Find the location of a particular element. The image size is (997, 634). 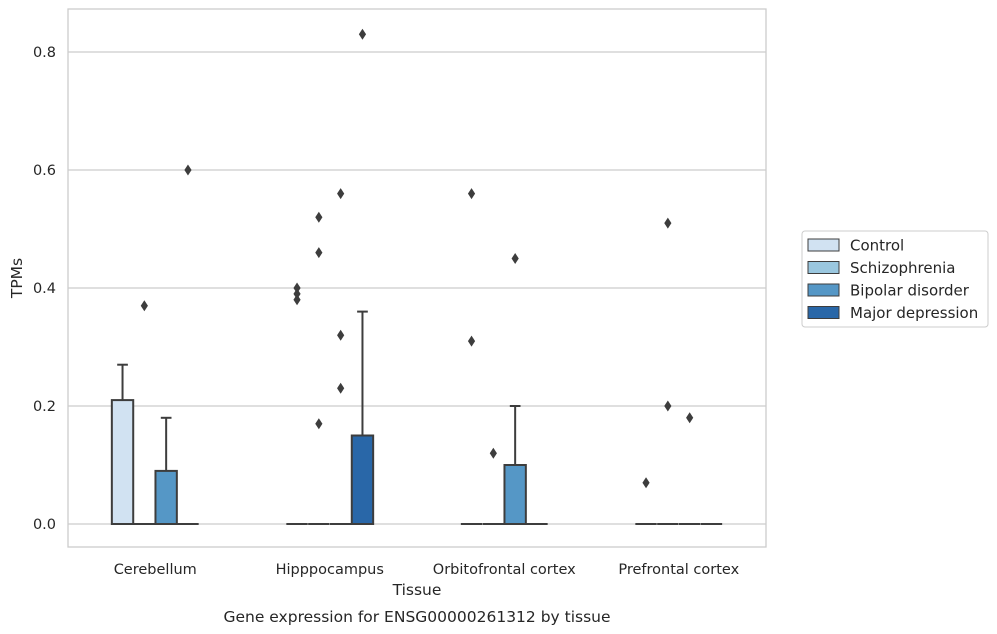

y-tick-label: 0.8 is located at coordinates (44, 53).